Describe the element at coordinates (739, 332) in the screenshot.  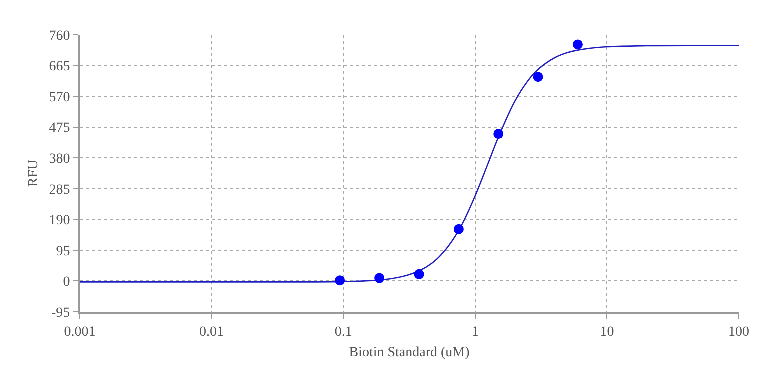
I see `x-tick-label: 100` at that location.